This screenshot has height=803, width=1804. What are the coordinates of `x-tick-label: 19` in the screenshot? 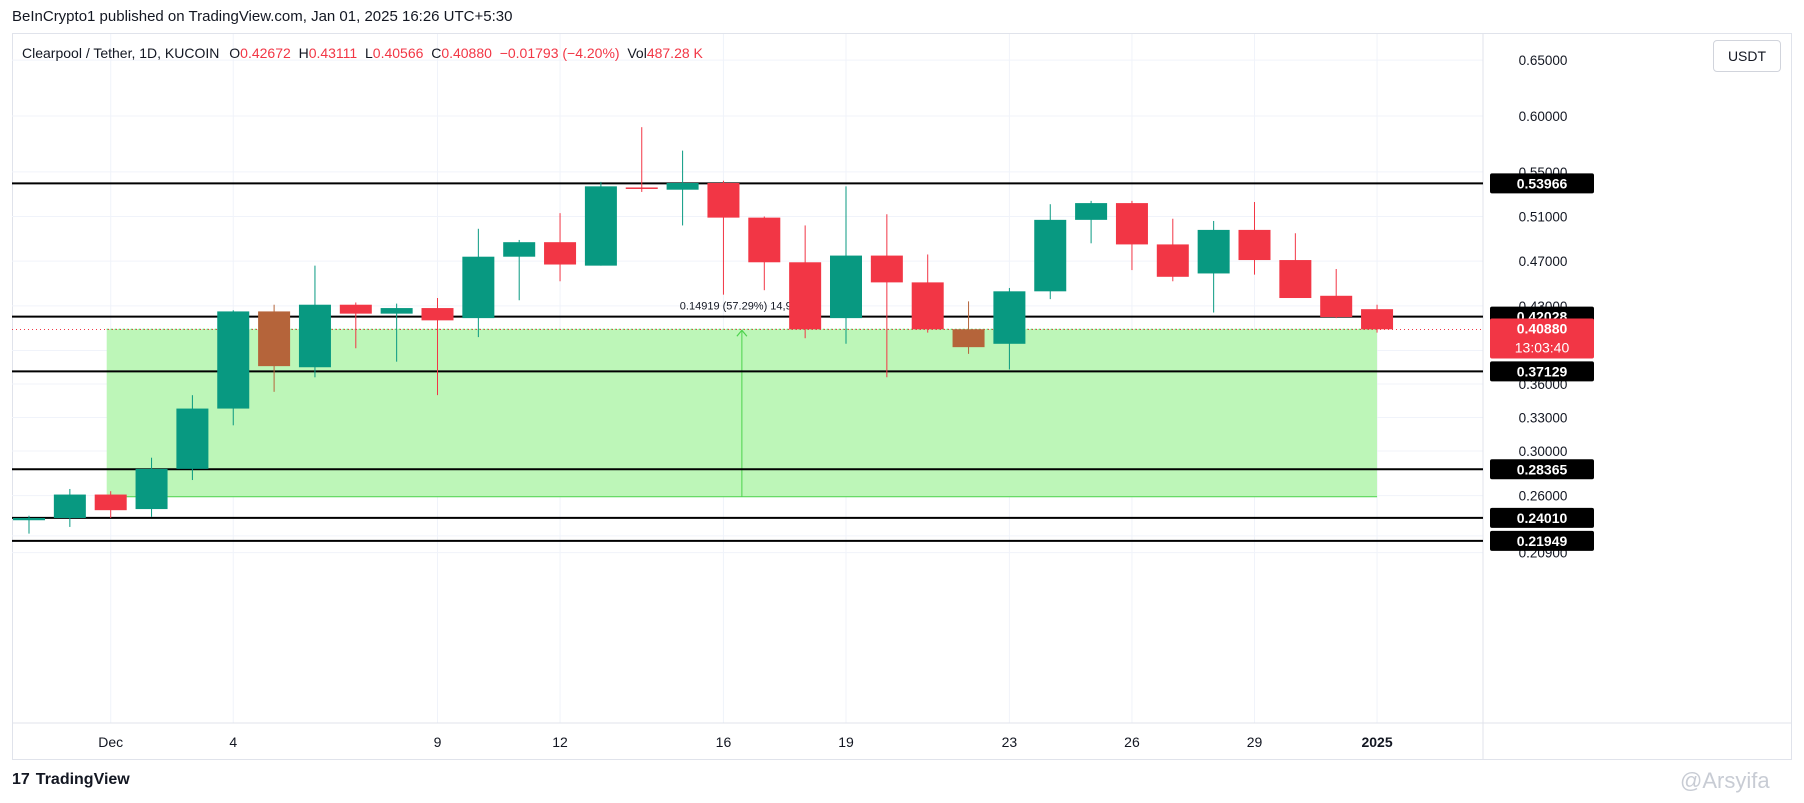 It's located at (846, 742).